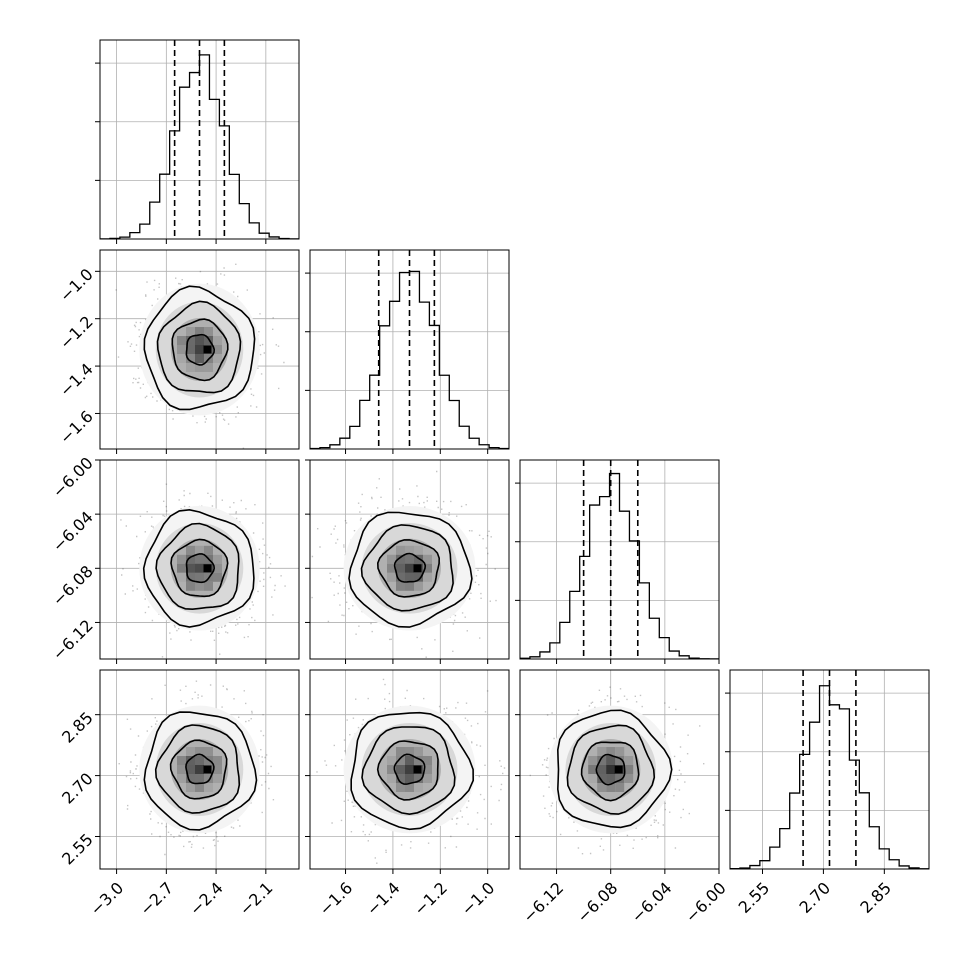 This screenshot has width=970, height=970. What do you see at coordinates (543, 902) in the screenshot?
I see `x-tick-label: −6.12` at bounding box center [543, 902].